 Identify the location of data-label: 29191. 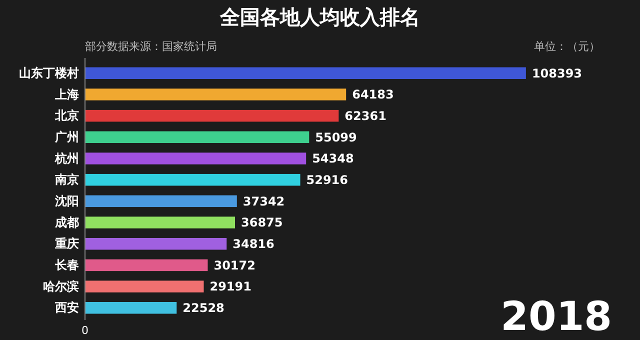
(231, 287).